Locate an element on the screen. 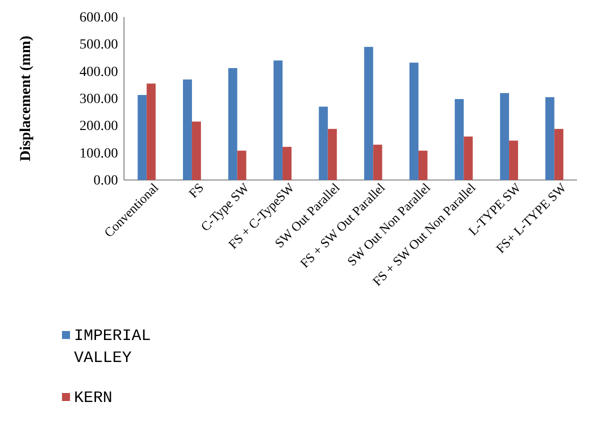 The image size is (591, 421). y-tick-label: 500.00 is located at coordinates (99, 45).